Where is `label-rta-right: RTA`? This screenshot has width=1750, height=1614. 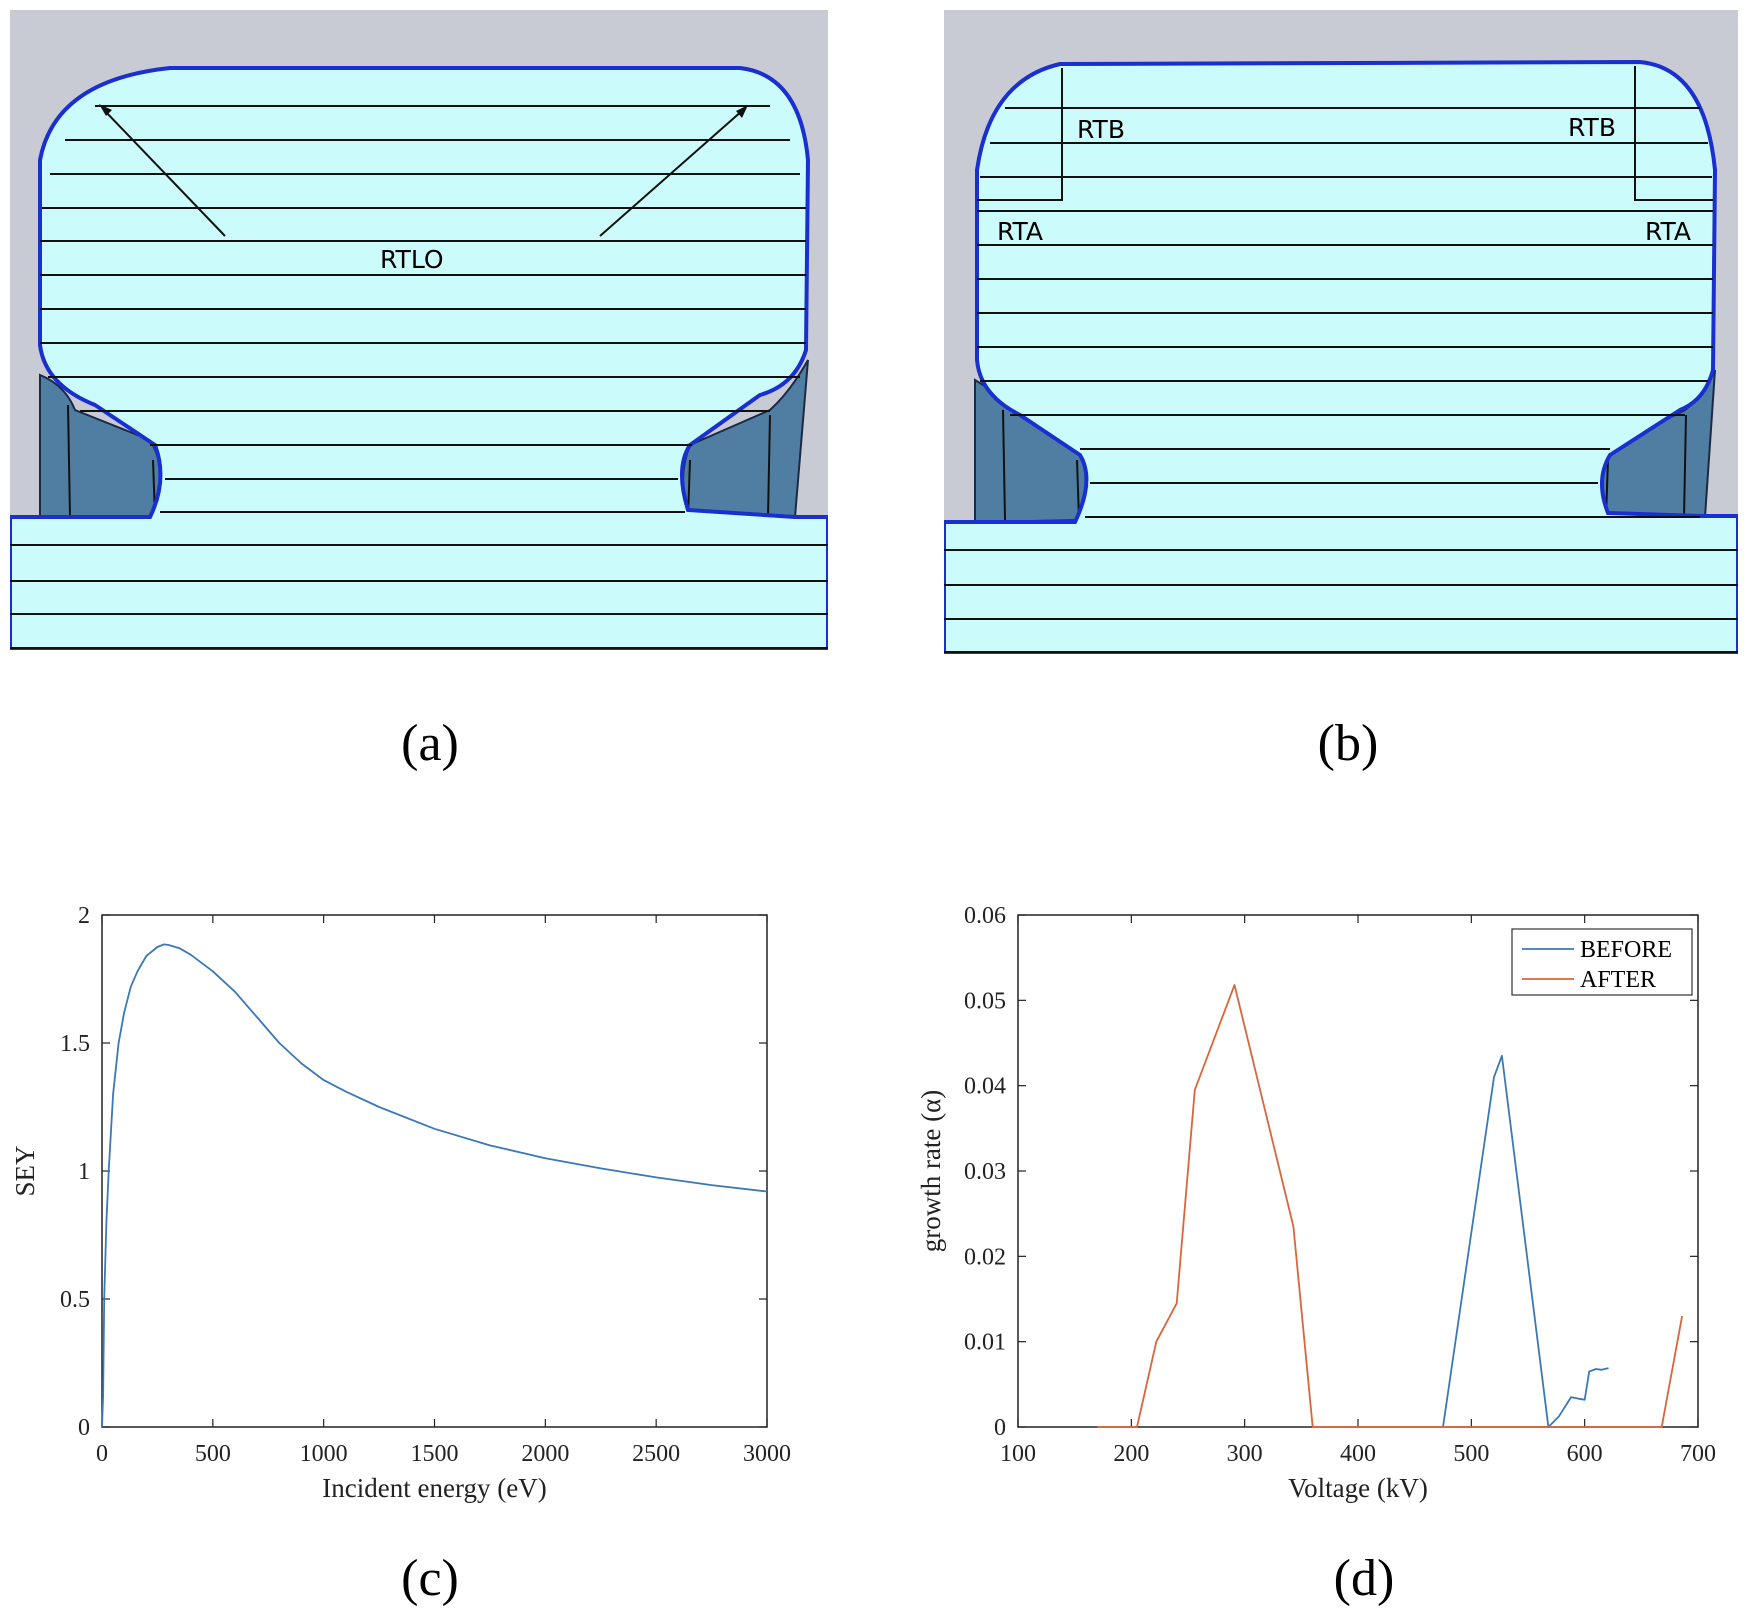
label-rta-right: RTA is located at coordinates (1668, 231).